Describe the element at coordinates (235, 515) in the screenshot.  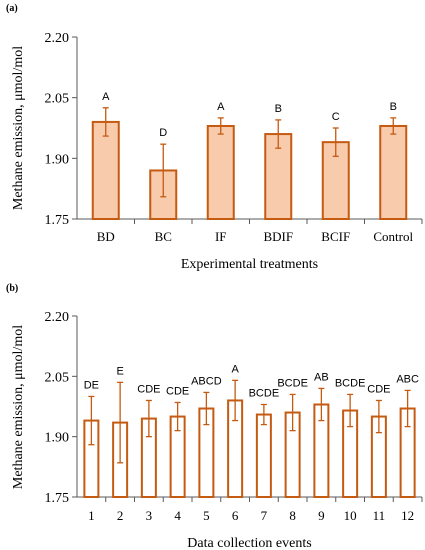
I see `x-tick-label: 6` at that location.